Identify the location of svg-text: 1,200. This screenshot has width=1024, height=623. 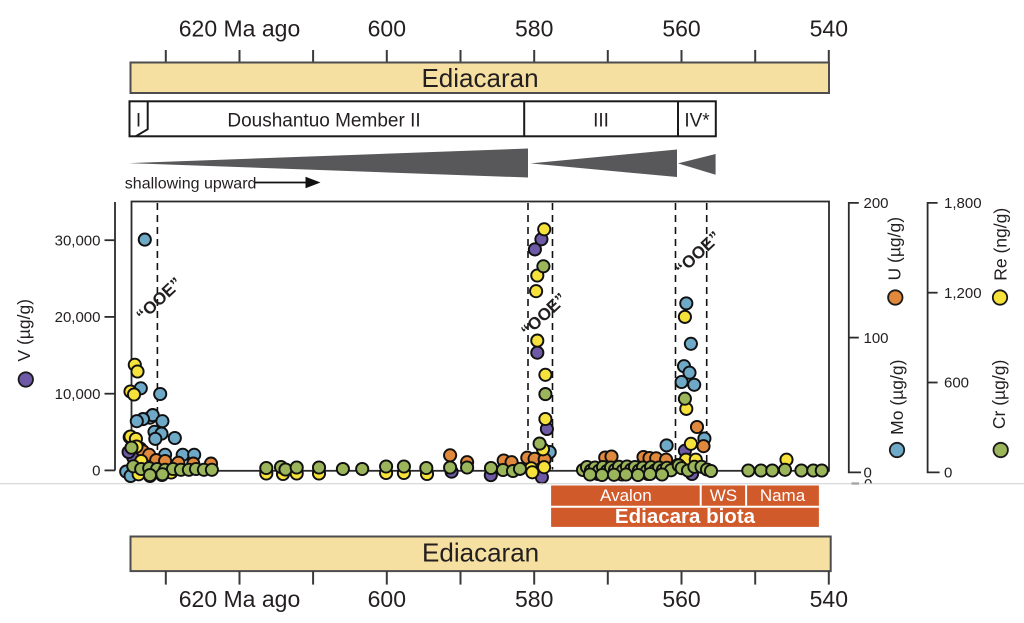
(963, 293).